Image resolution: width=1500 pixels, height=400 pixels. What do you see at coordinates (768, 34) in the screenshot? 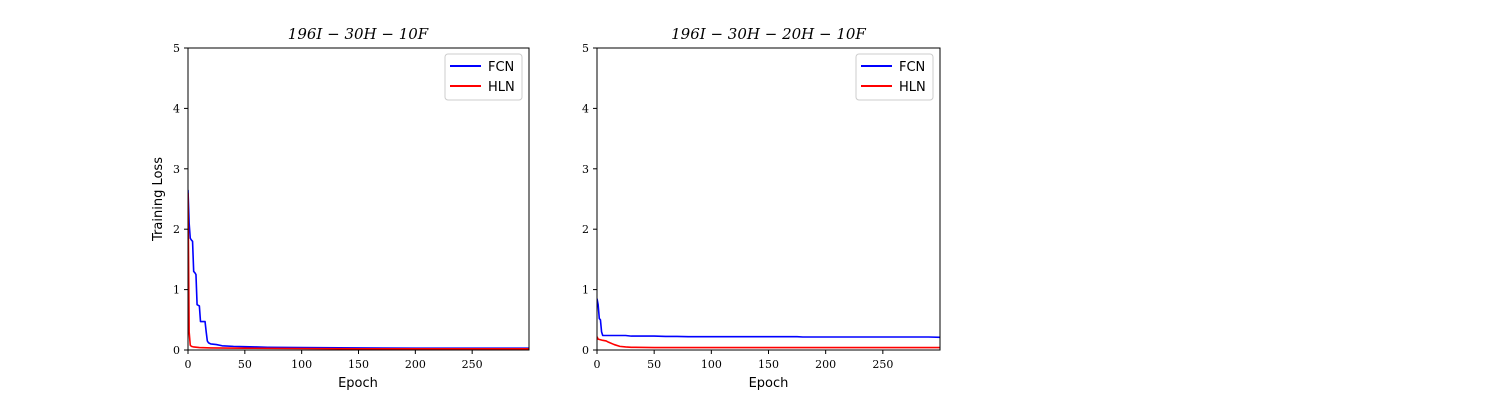
I see `chart-title: 196I − 30H − 20H − 10F` at bounding box center [768, 34].